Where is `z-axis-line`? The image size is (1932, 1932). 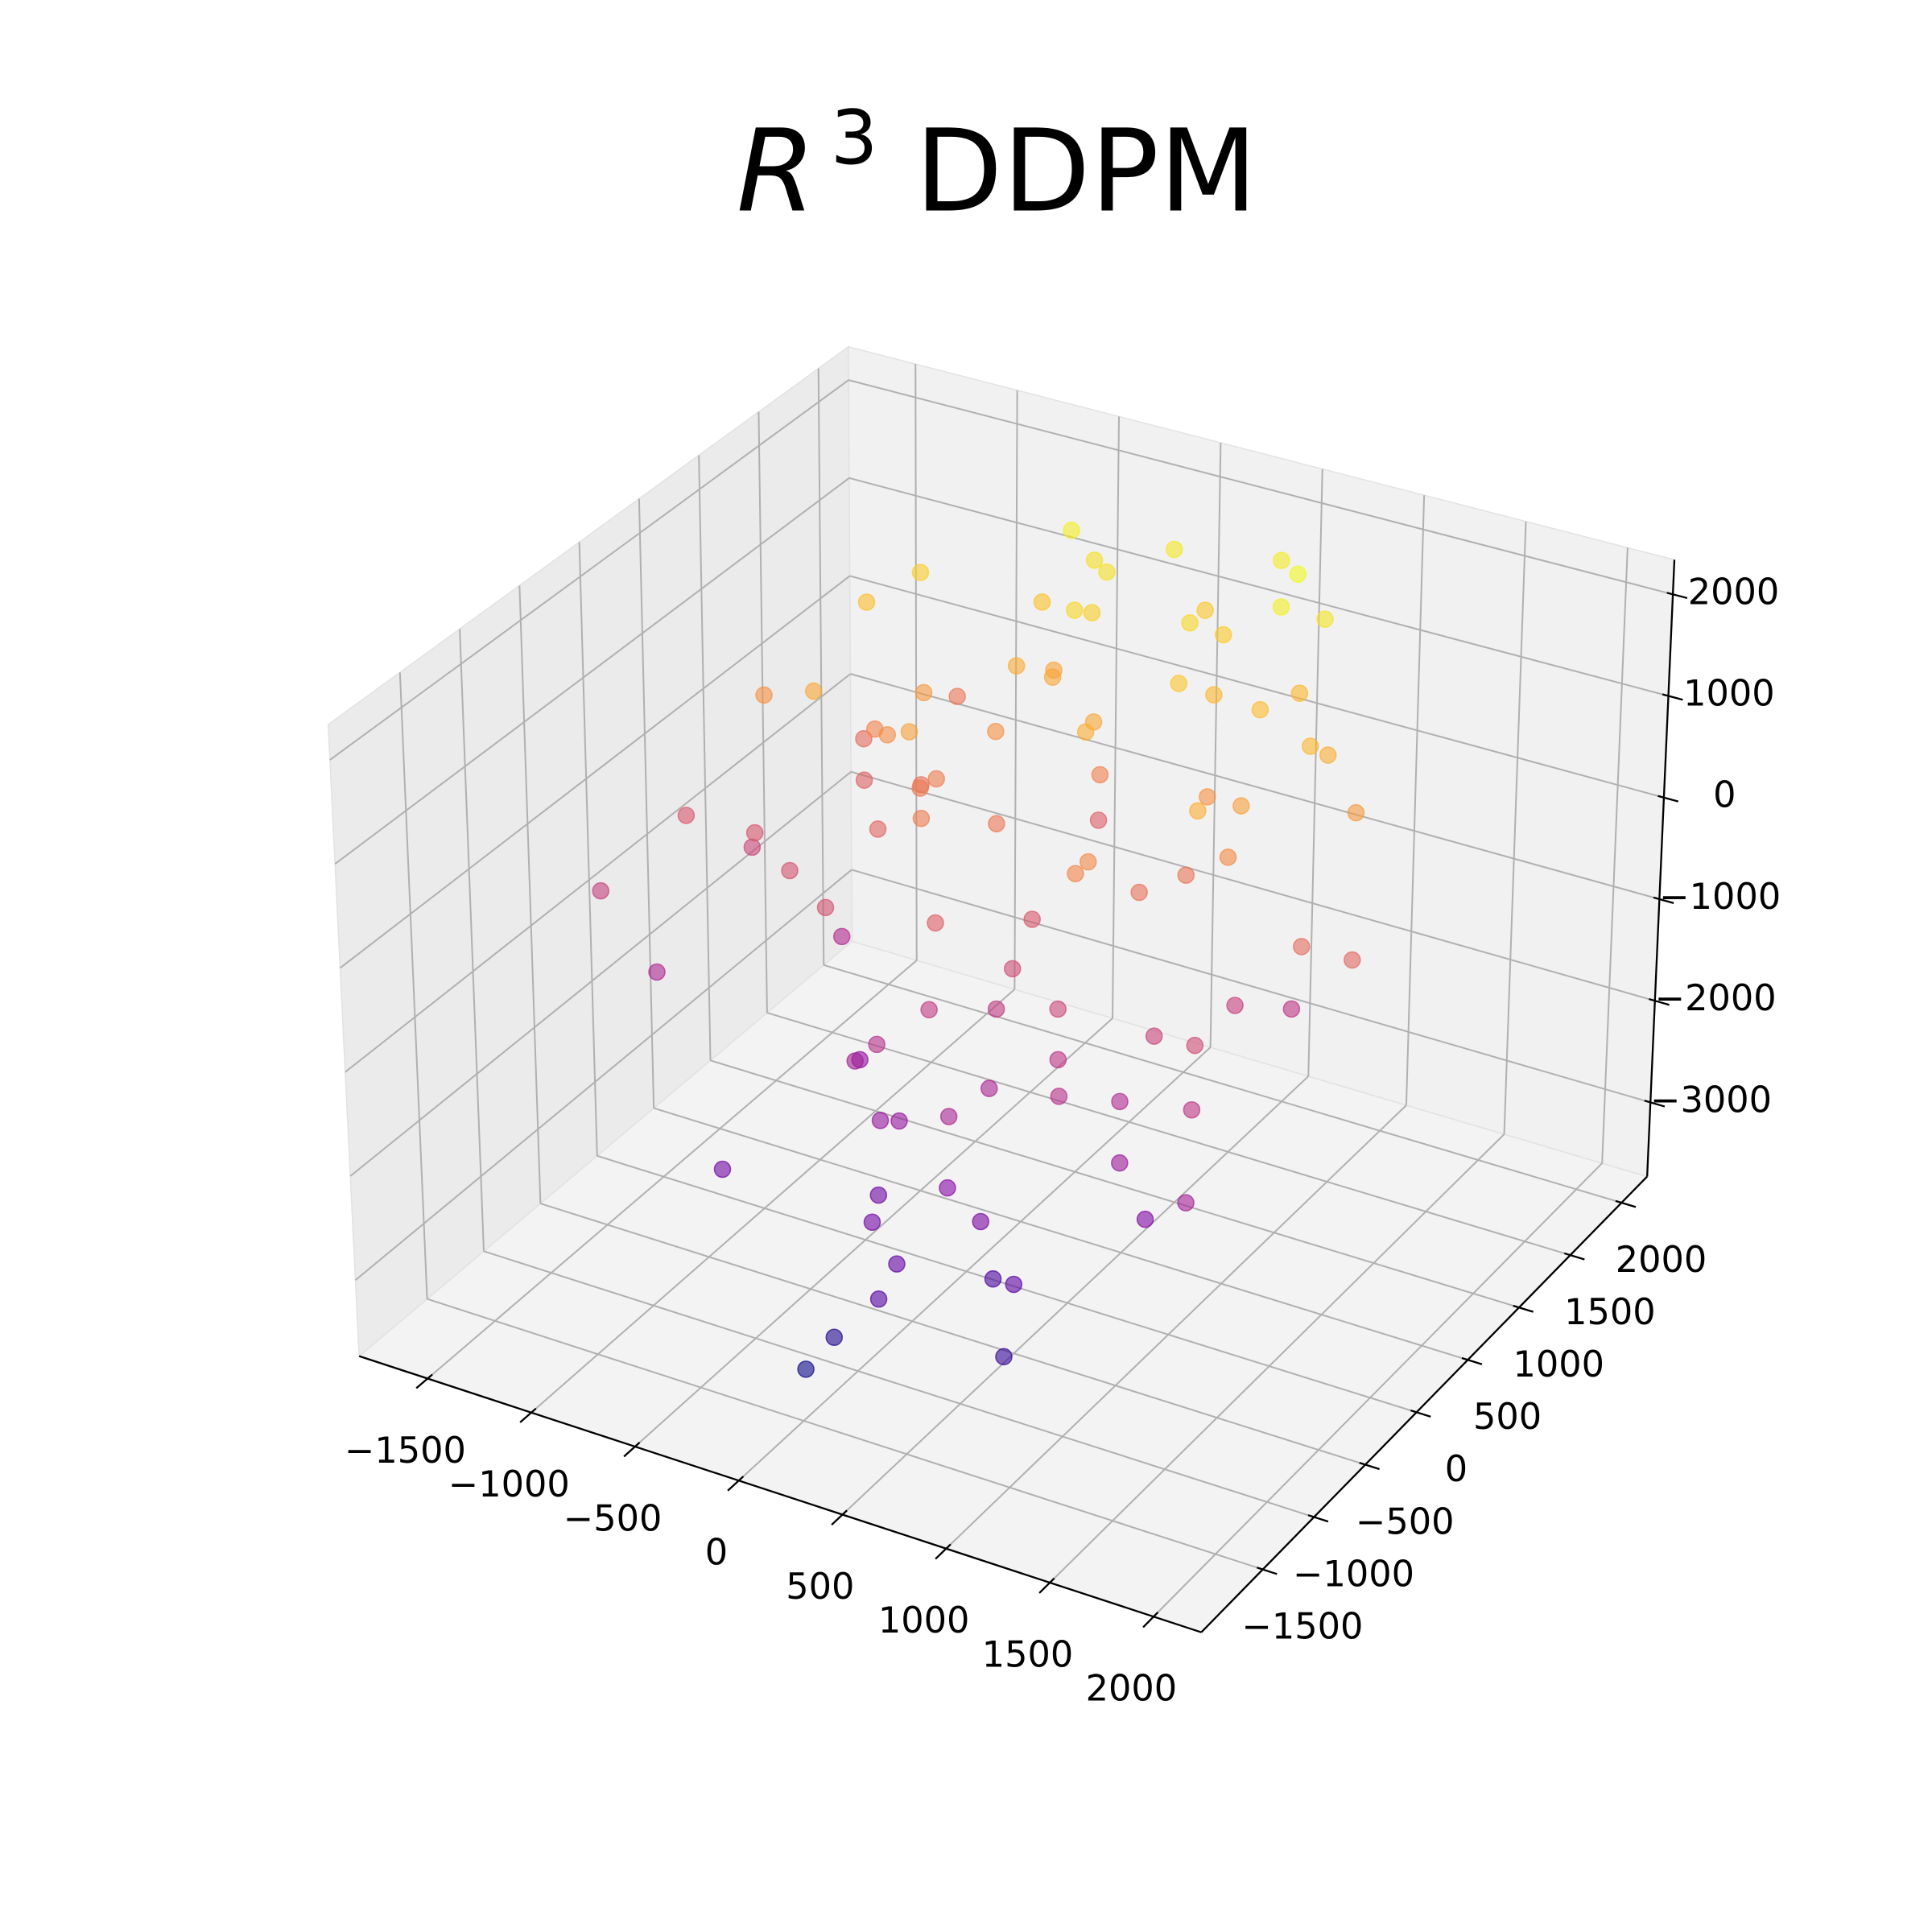 z-axis-line is located at coordinates (1661, 868).